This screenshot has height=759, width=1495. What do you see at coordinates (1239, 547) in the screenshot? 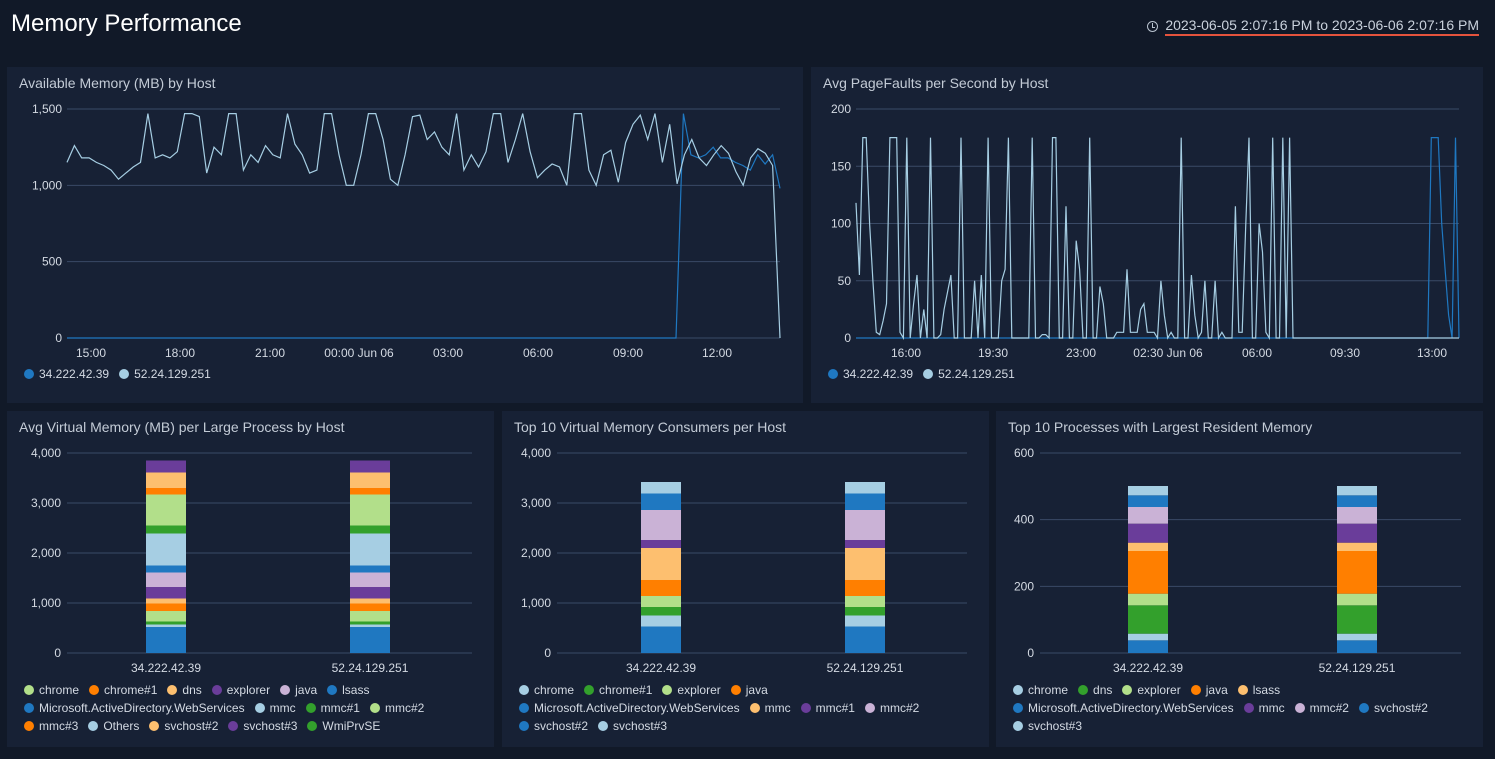
I see `top10-resident-chart: 600 400 200 0 34.222.42.39 52.24.129.251` at bounding box center [1239, 547].